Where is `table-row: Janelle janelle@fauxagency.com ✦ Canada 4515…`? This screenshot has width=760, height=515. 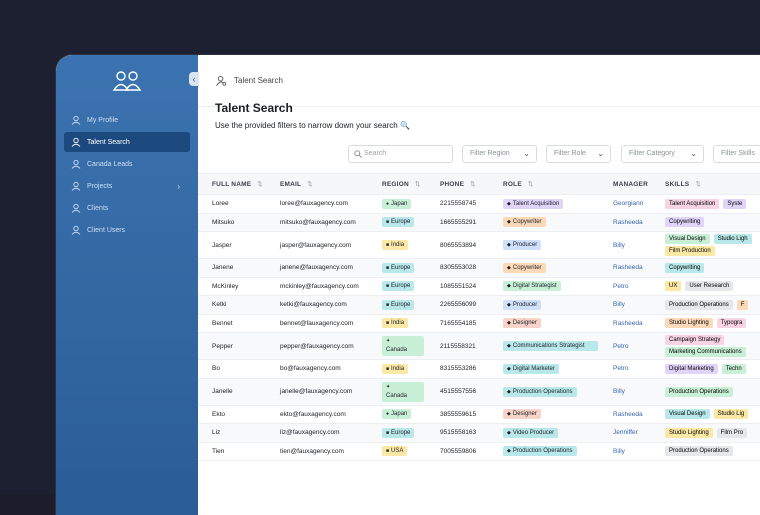 table-row: Janelle janelle@fauxagency.com ✦ Canada 4515… is located at coordinates (479, 392).